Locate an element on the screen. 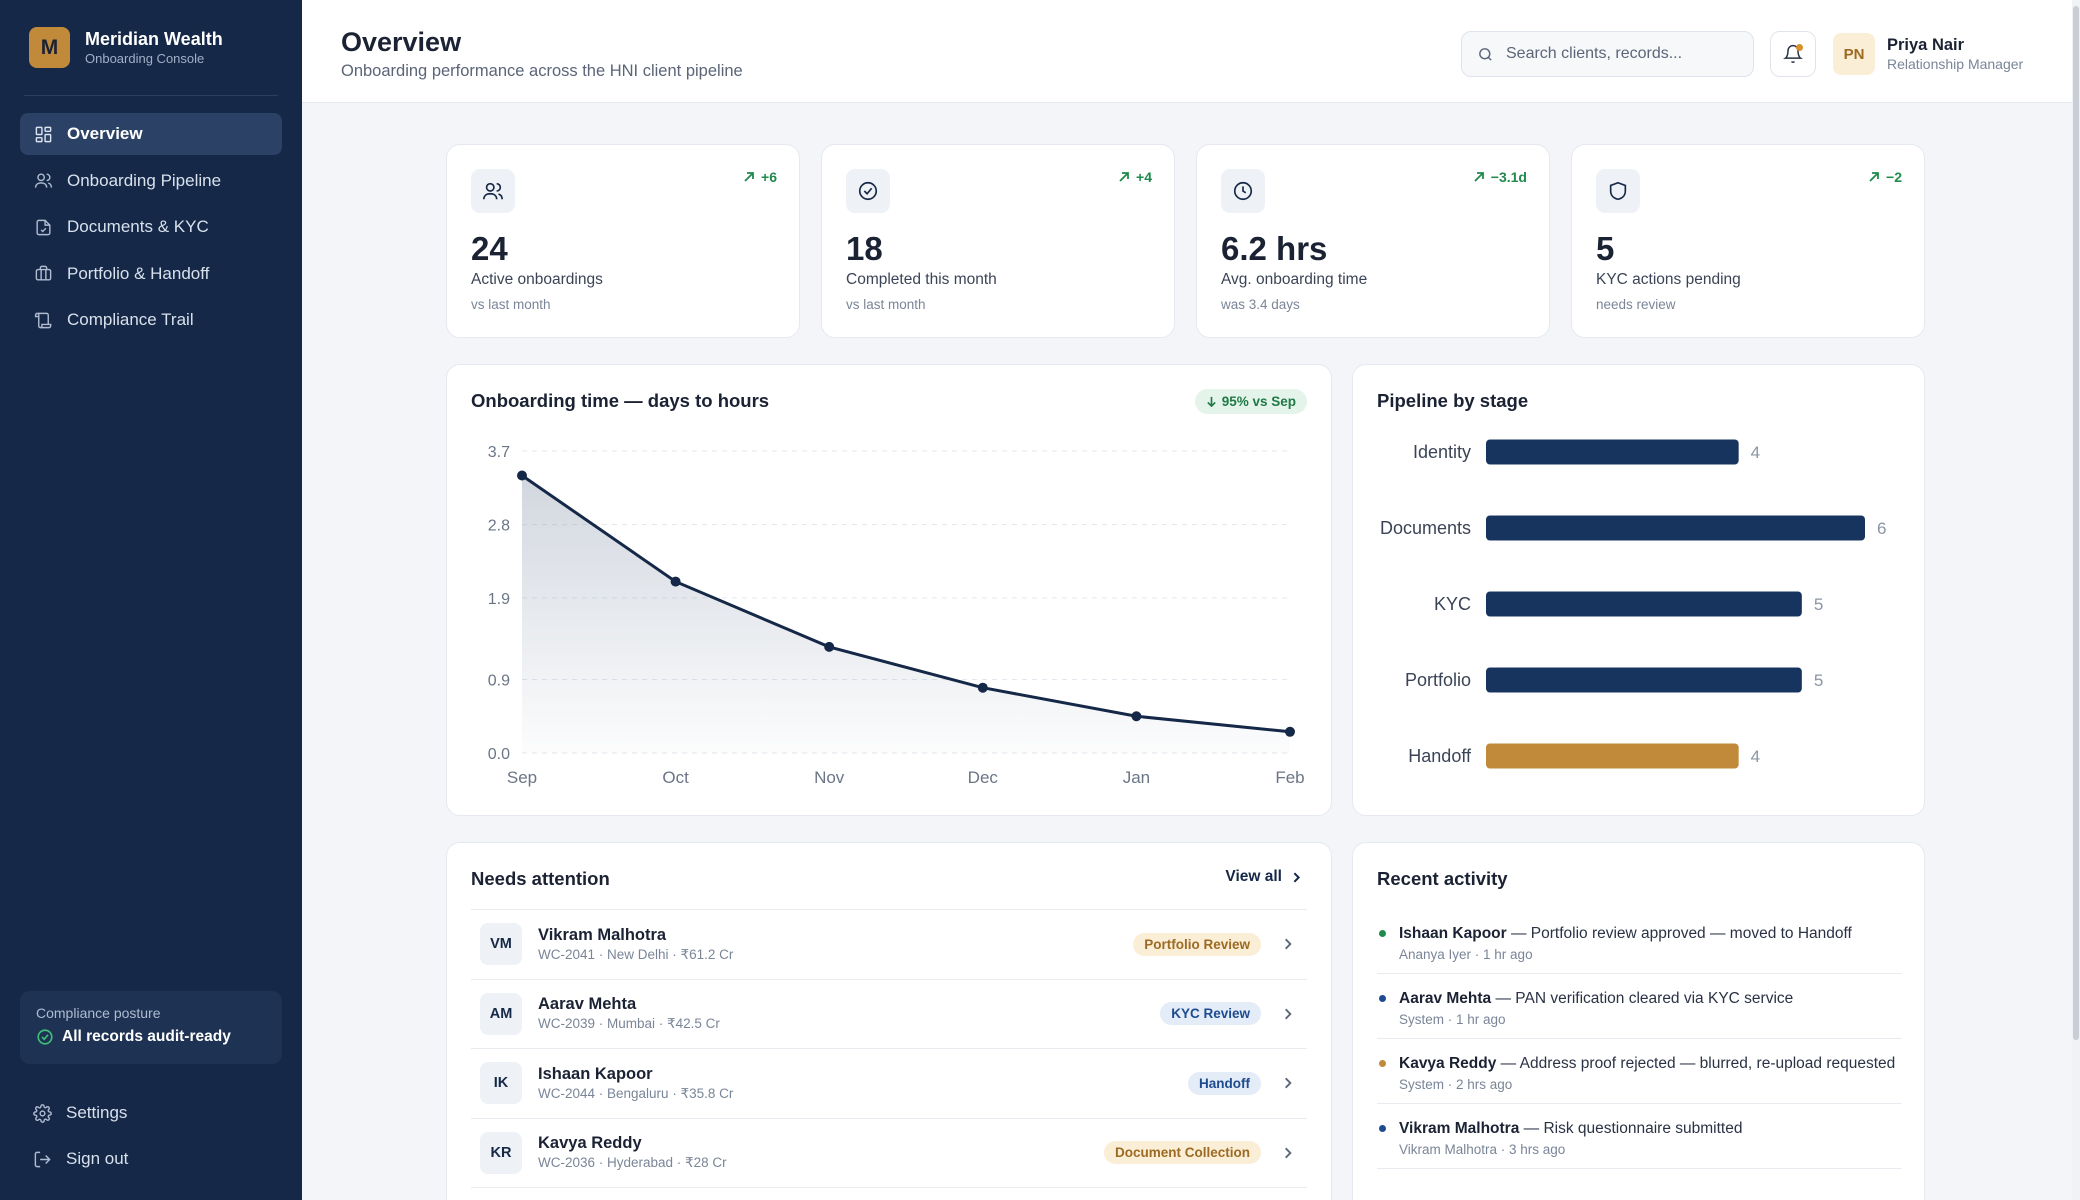  area-fill is located at coordinates (906, 614).